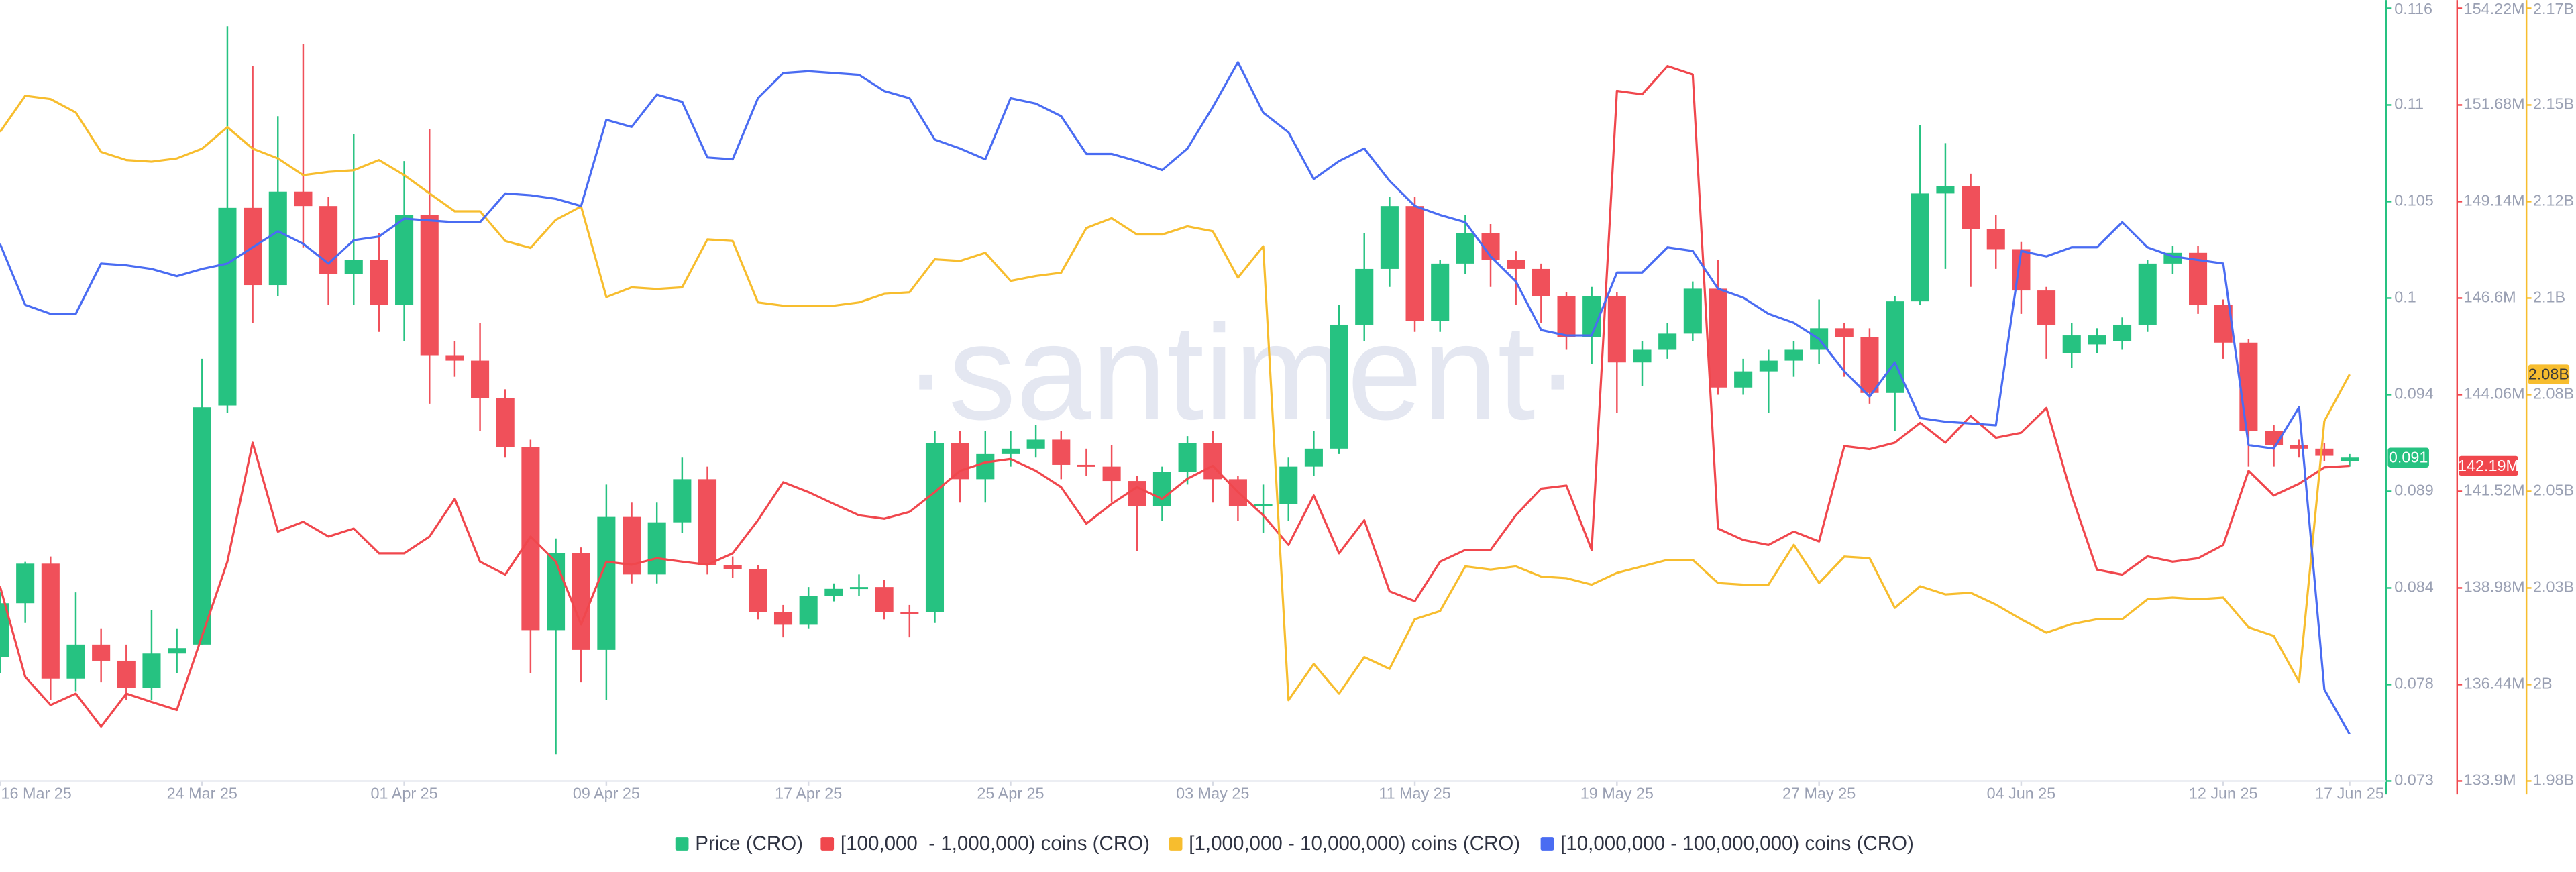 This screenshot has width=2576, height=872. Describe the element at coordinates (1617, 793) in the screenshot. I see `x-tick-label: 19 May 25` at that location.